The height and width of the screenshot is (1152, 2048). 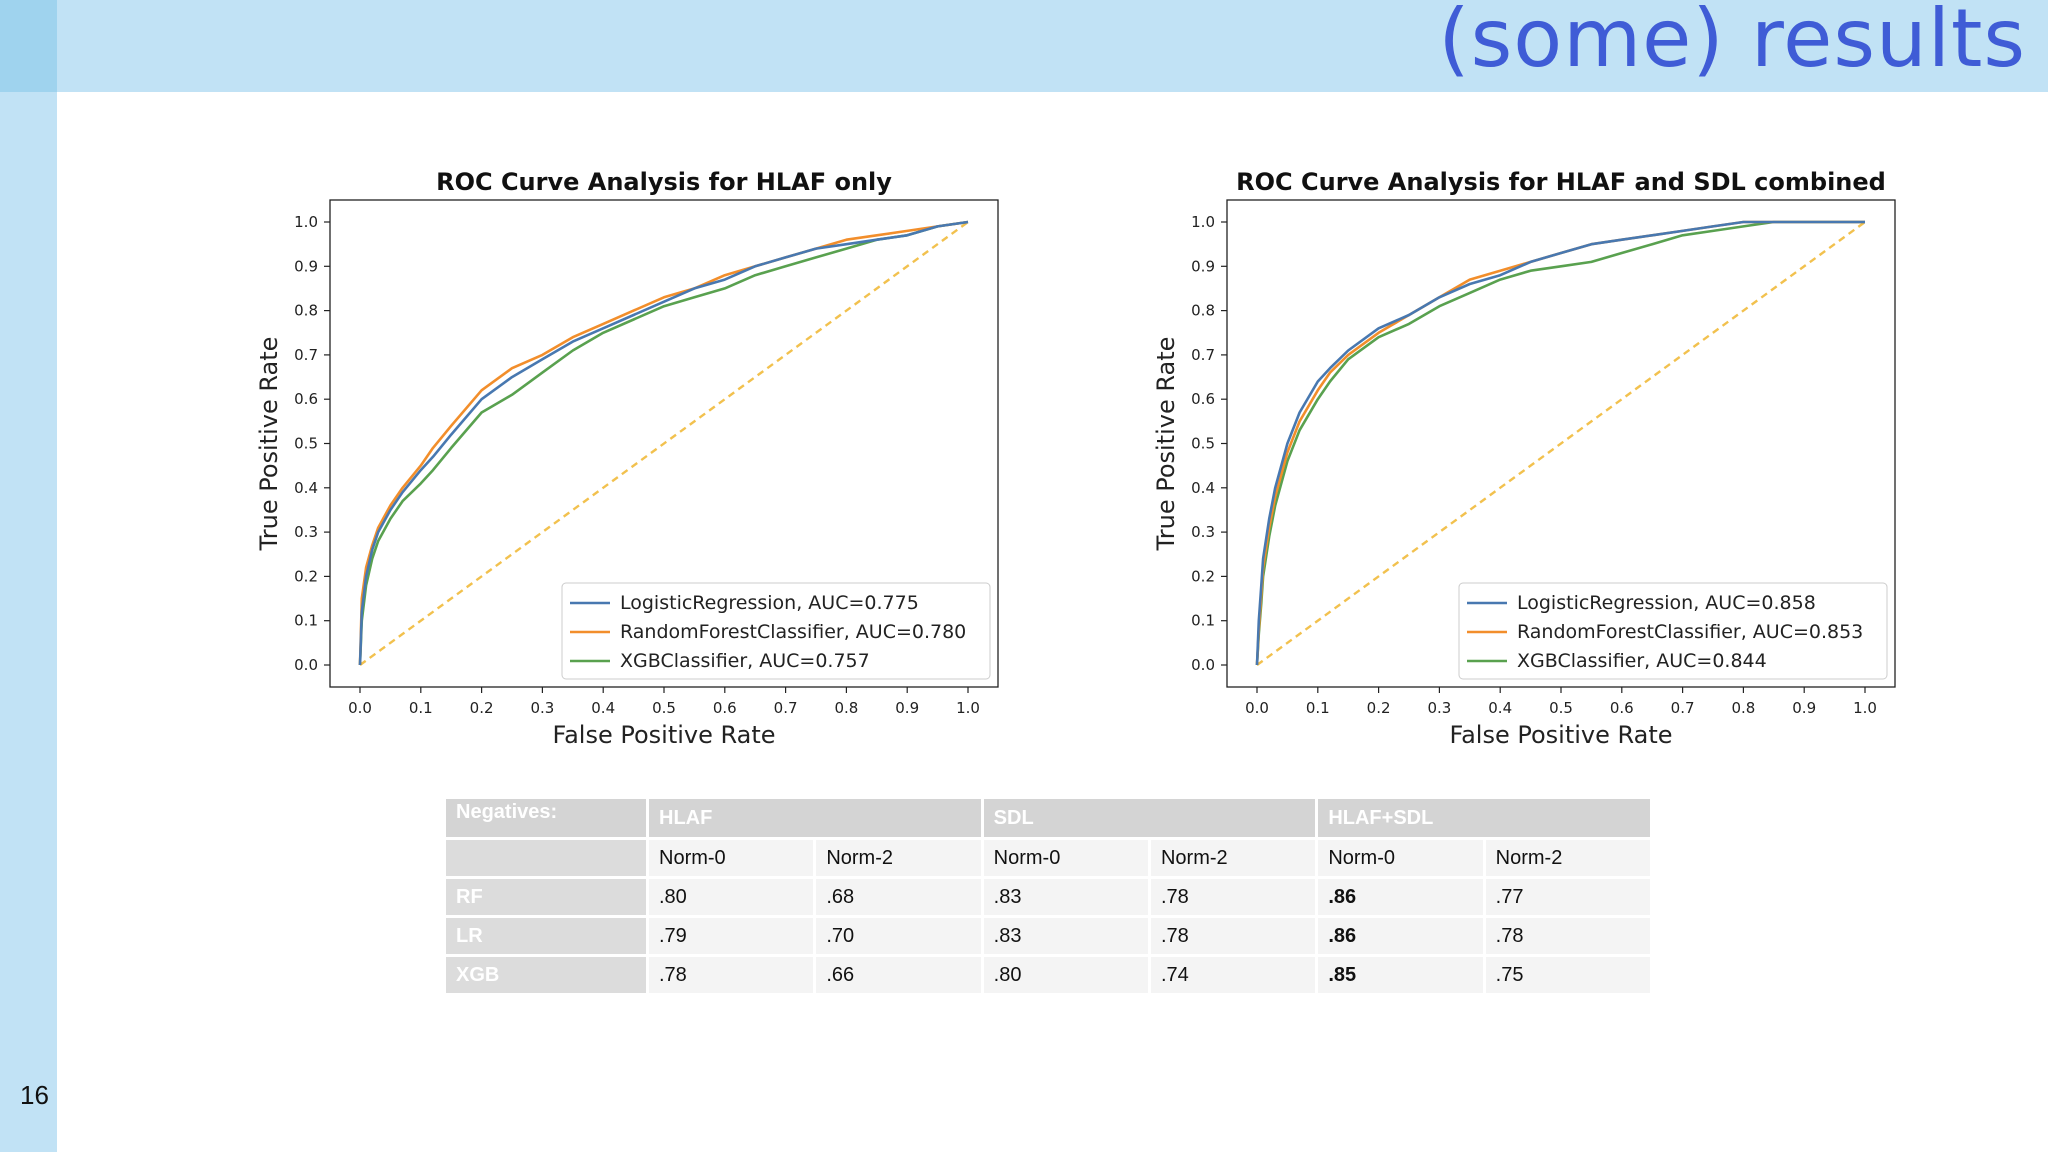 What do you see at coordinates (898, 897) in the screenshot?
I see `table-cell: .68` at bounding box center [898, 897].